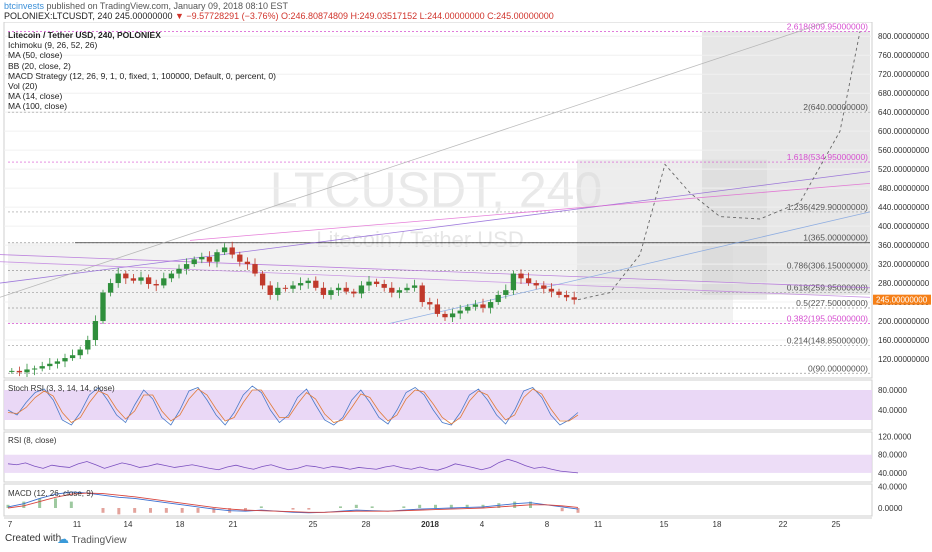  I want to click on rsi-band, so click(438, 463).